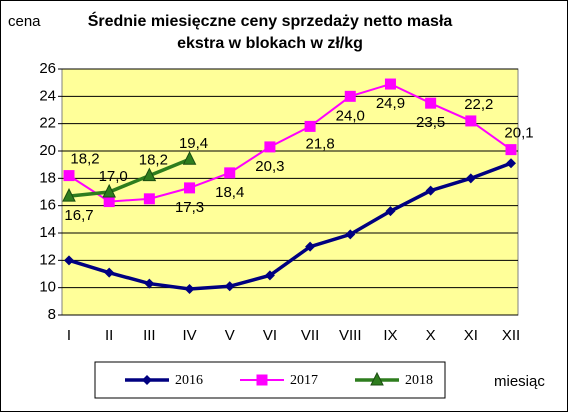 The height and width of the screenshot is (413, 569). What do you see at coordinates (109, 335) in the screenshot?
I see `x-tick-label: II` at bounding box center [109, 335].